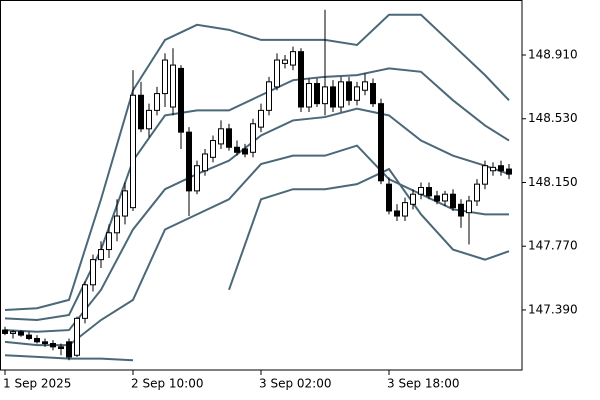 This screenshot has width=600, height=400. What do you see at coordinates (553, 246) in the screenshot?
I see `y-tick-label: 147.770` at bounding box center [553, 246].